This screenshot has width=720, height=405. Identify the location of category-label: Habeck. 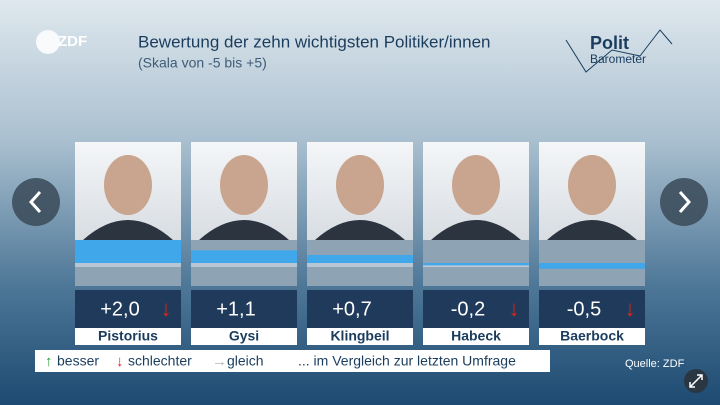
(476, 336).